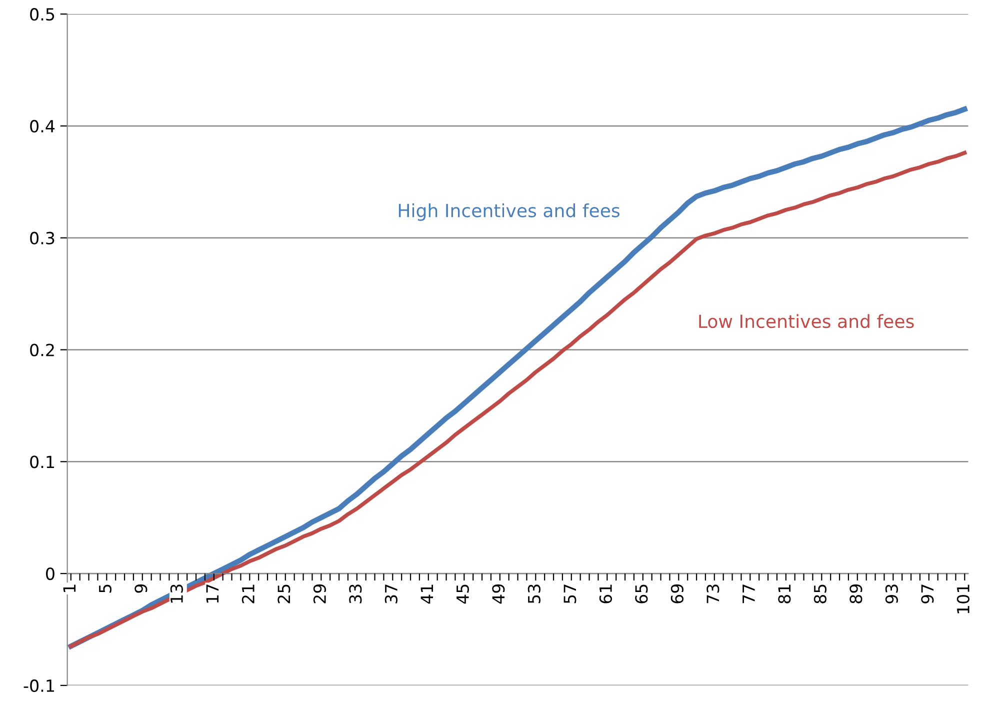  What do you see at coordinates (534, 594) in the screenshot?
I see `x-tick-label: 53` at bounding box center [534, 594].